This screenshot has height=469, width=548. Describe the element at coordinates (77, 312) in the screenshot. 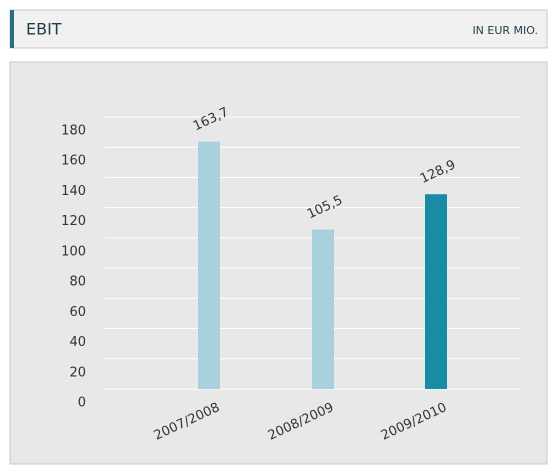

I see `y-tick-label: 60` at that location.